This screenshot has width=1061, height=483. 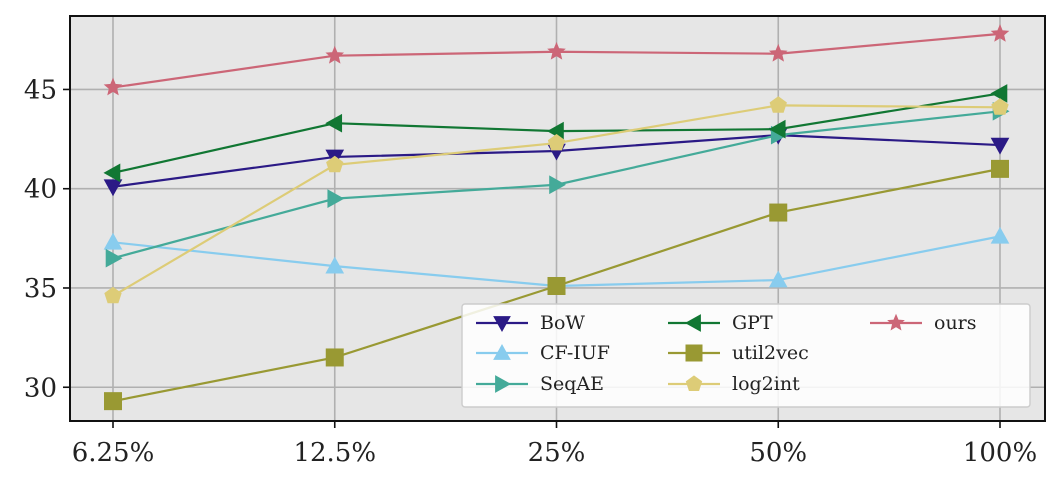 I want to click on legend: BoW CF-IUF SeqAE GPT util2vec log2int ours, so click(x=746, y=355).